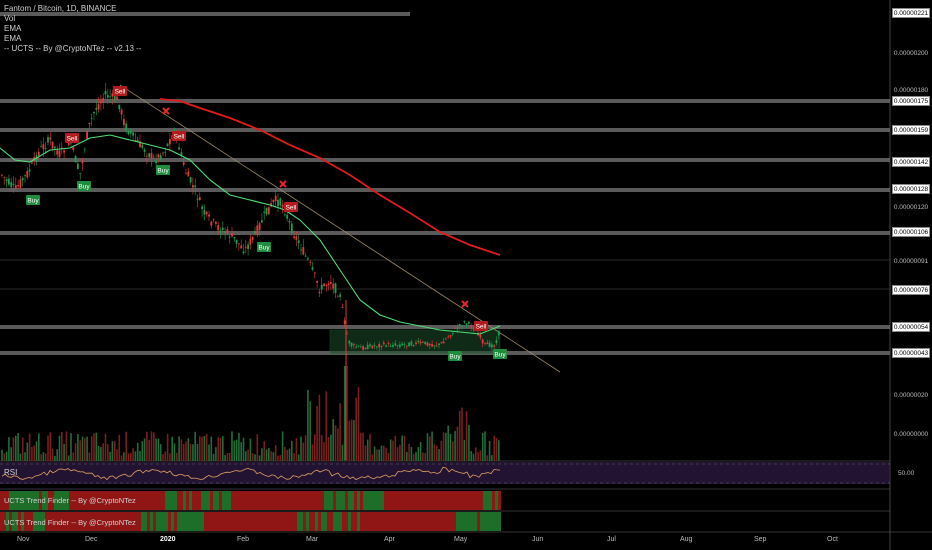 The height and width of the screenshot is (550, 932). What do you see at coordinates (73, 48) in the screenshot?
I see `ucts-indicator-label: -- UCTS -- By @CryptoNTez -- v2.13 --` at bounding box center [73, 48].